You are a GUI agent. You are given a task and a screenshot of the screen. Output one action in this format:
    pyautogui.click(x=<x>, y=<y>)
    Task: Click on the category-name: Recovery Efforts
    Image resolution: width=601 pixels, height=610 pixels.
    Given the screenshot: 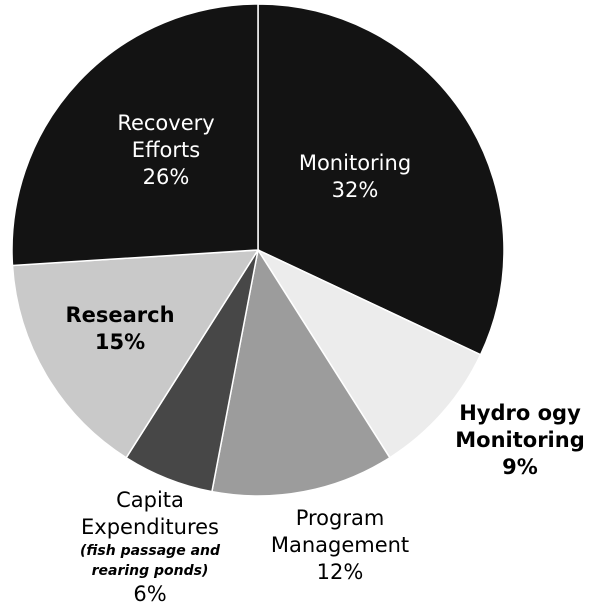 What is the action you would take?
    pyautogui.click(x=166, y=136)
    